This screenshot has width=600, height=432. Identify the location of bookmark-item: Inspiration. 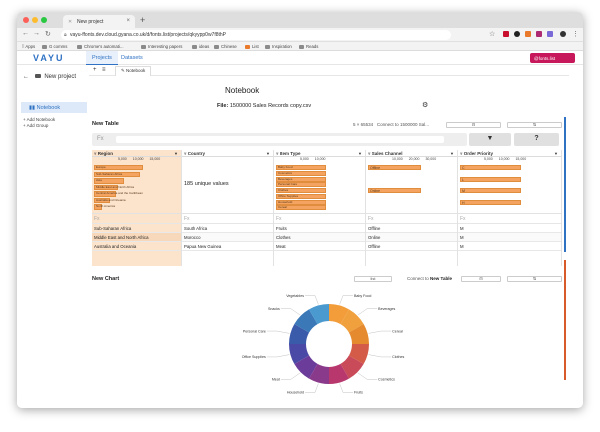
(278, 46).